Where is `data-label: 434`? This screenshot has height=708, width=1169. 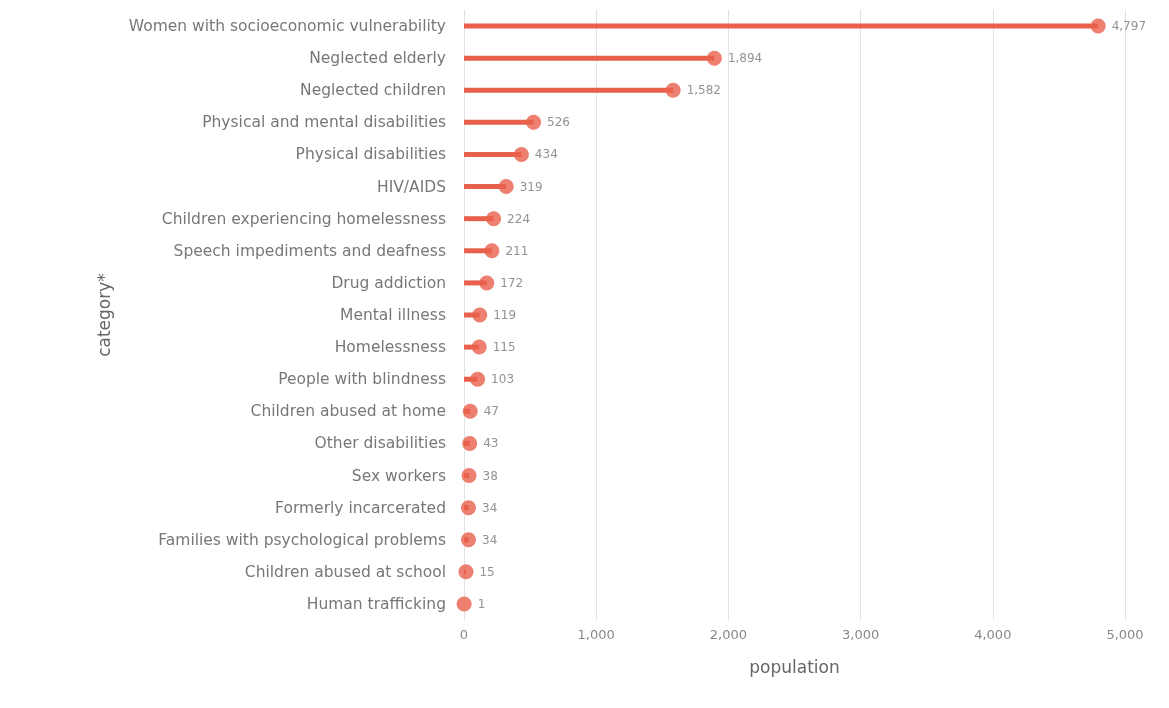 data-label: 434 is located at coordinates (546, 154).